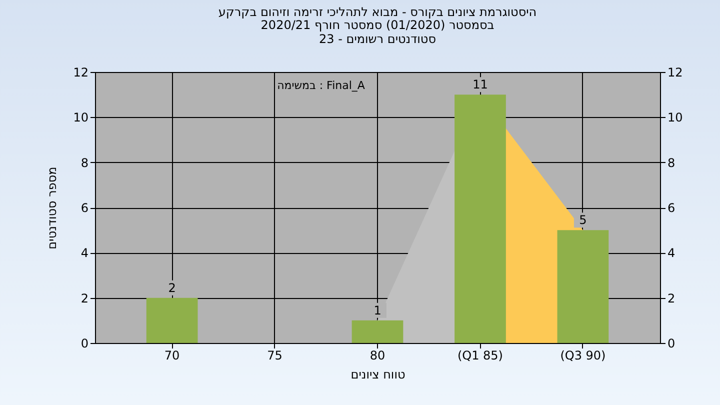 This screenshot has width=720, height=405. I want to click on y2-tick-label: 0, so click(672, 343).